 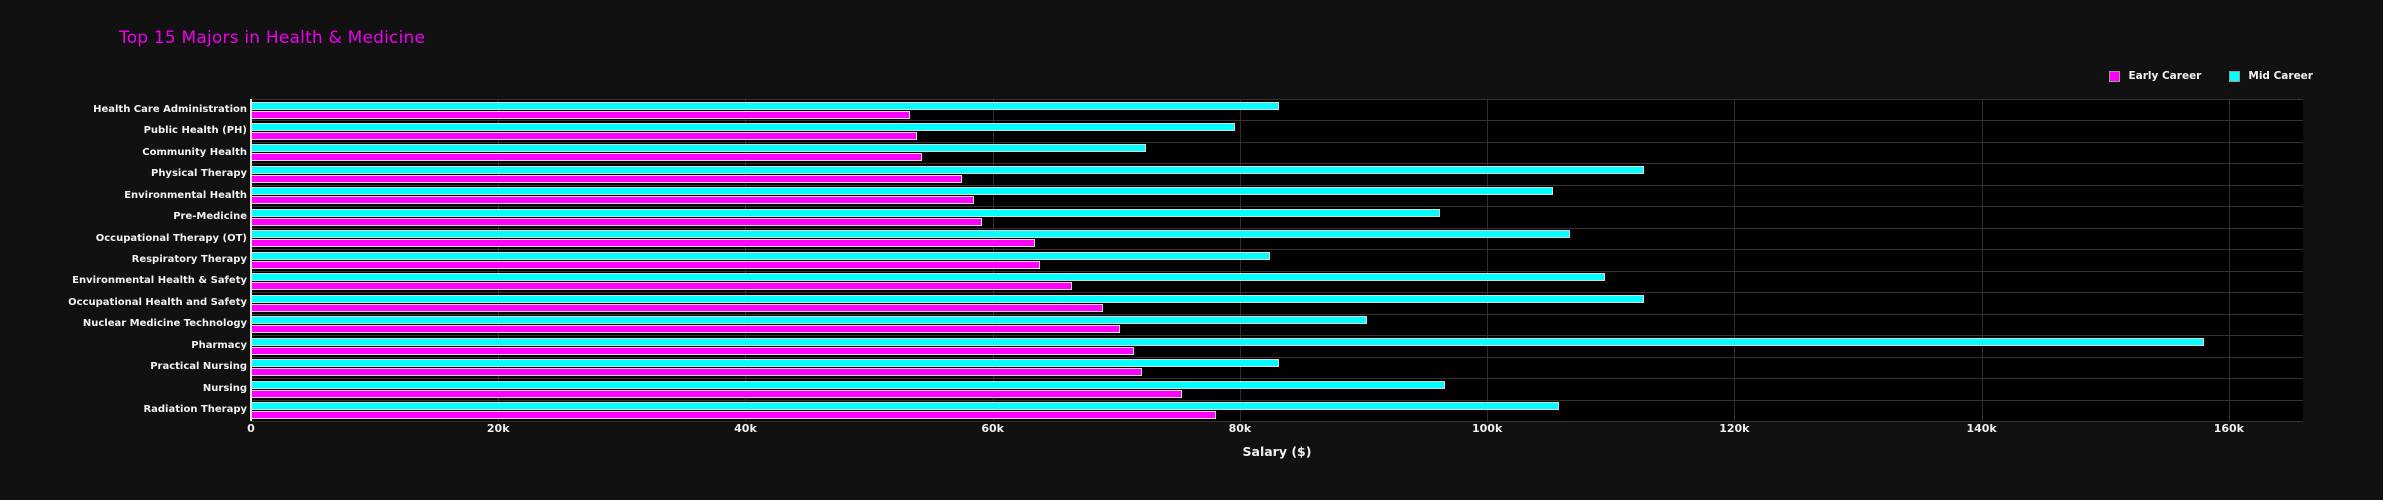 What do you see at coordinates (498, 428) in the screenshot?
I see `x-tick-label: 20k` at bounding box center [498, 428].